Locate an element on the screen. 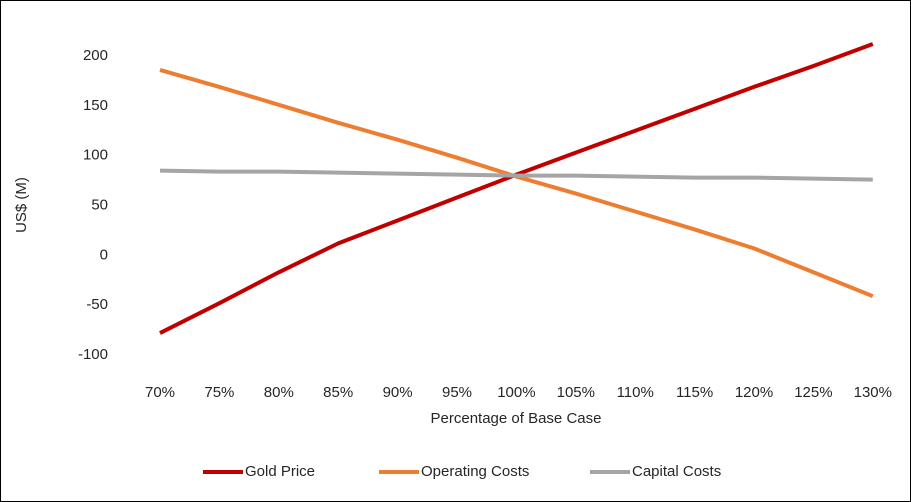 This screenshot has height=502, width=911. y-tick-label: 150 is located at coordinates (95, 105).